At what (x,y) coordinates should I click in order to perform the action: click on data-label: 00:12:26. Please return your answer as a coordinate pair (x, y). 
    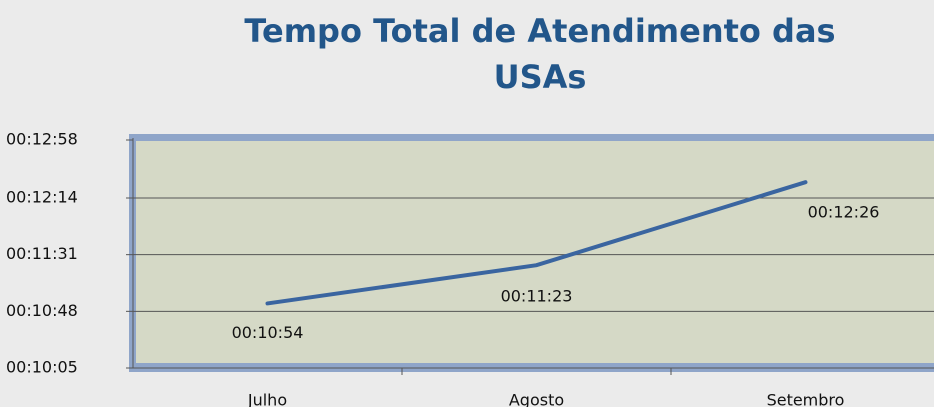
    Looking at the image, I should click on (844, 212).